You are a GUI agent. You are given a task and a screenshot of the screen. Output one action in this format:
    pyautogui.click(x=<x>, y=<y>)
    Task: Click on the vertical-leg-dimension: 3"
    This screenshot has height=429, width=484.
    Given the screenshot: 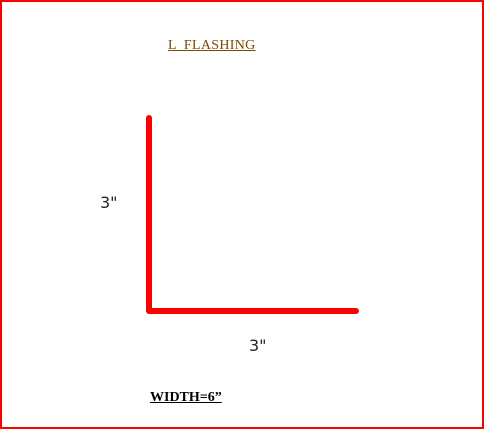 What is the action you would take?
    pyautogui.click(x=109, y=202)
    